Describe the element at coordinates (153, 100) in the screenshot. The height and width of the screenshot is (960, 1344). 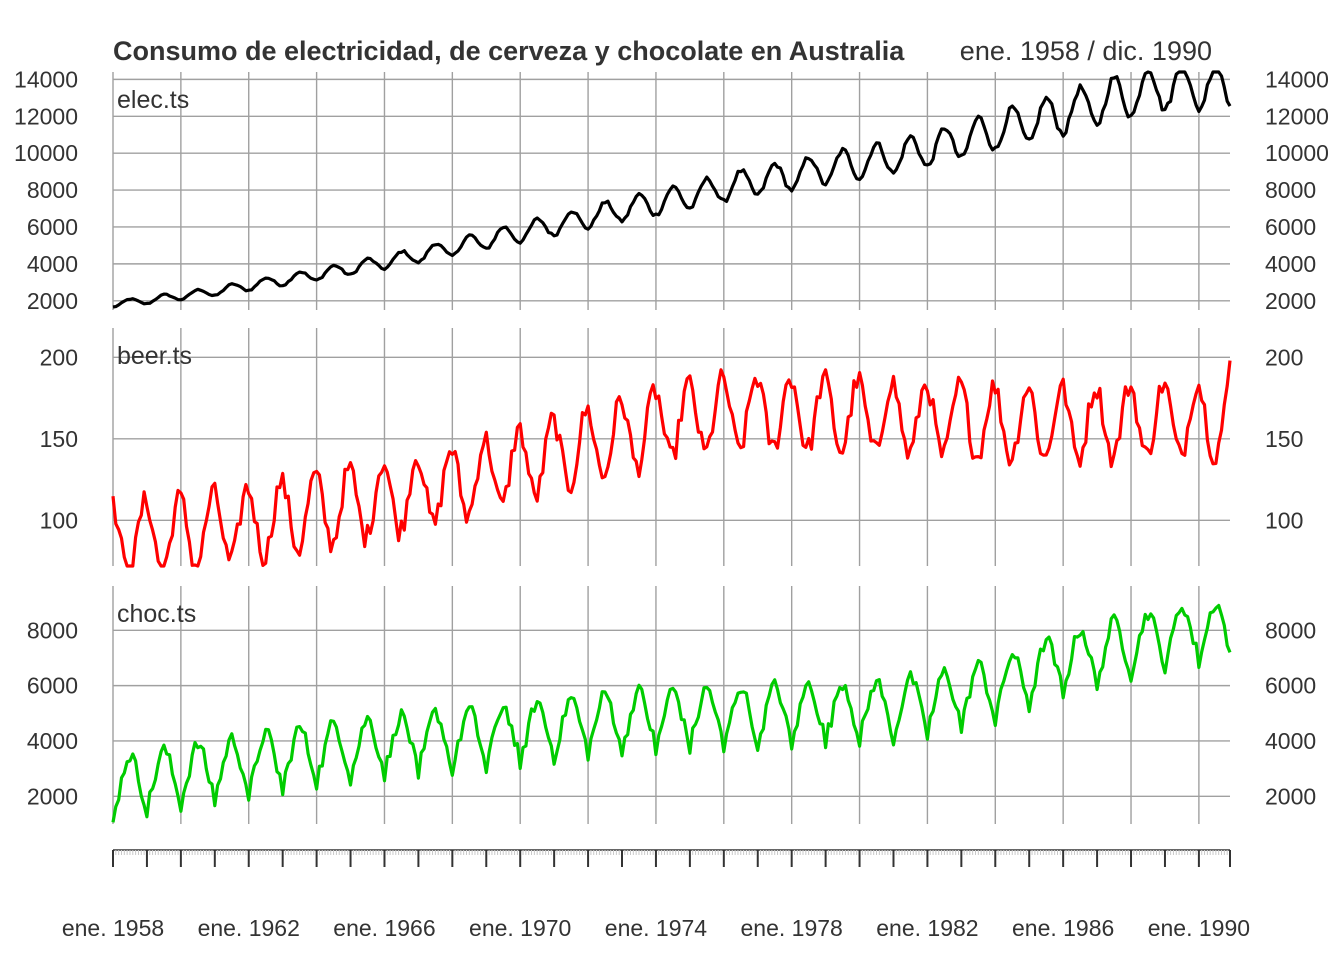
I see `panel-label-elec-ts: elec.ts` at that location.